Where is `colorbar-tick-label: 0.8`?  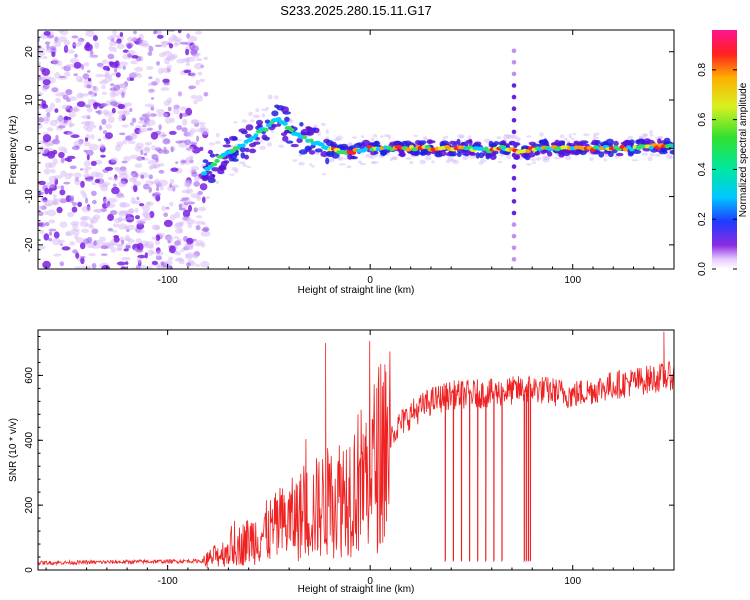 colorbar-tick-label: 0.8 is located at coordinates (702, 69).